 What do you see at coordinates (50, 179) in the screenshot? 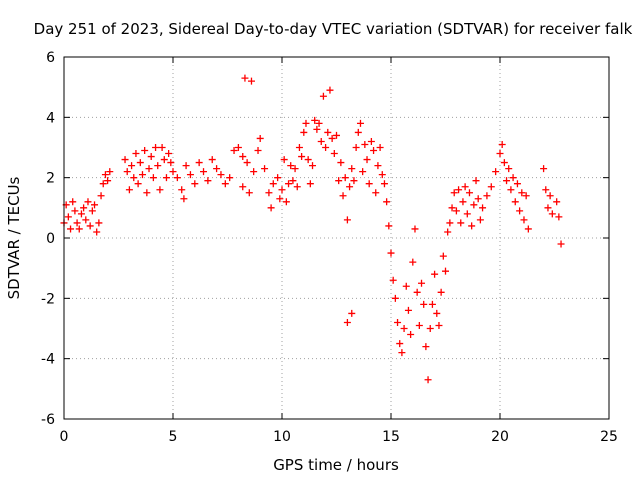
I see `y-tick-label: 2` at bounding box center [50, 179].